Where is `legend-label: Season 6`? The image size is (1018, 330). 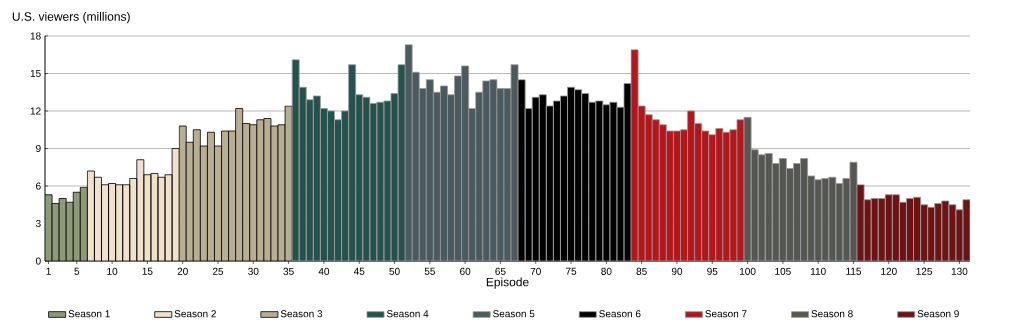 legend-label: Season 6 is located at coordinates (620, 314).